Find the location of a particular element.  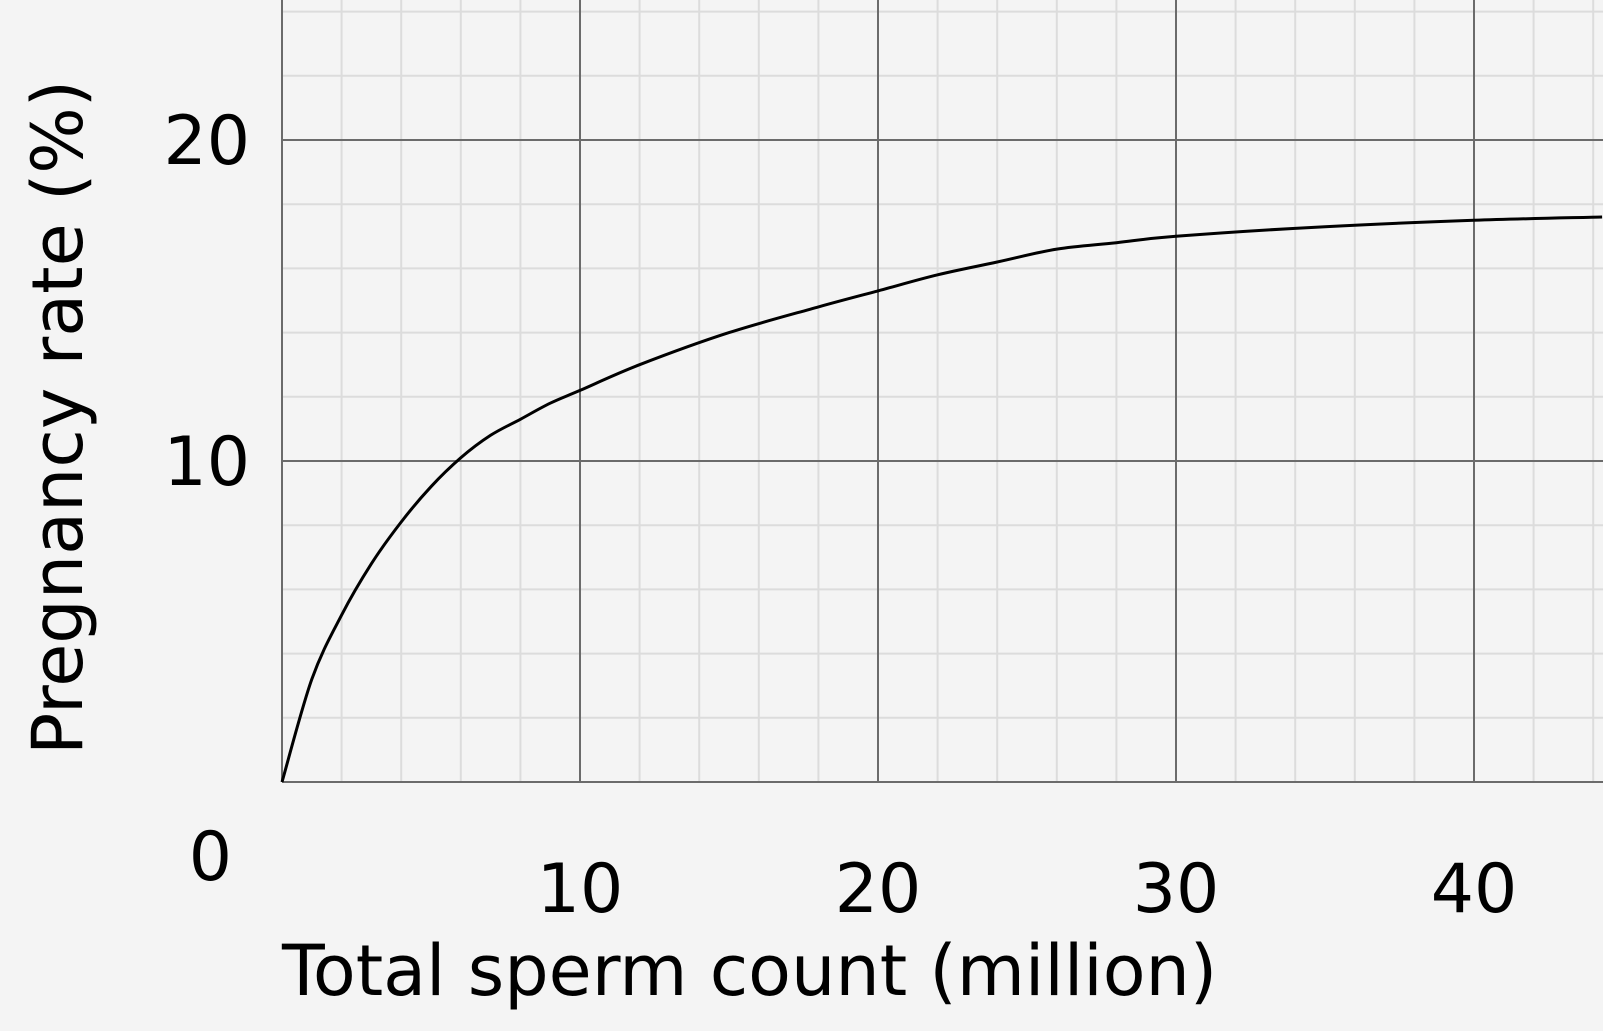

y-tick-labels: 0 10 20 is located at coordinates (206, 499).